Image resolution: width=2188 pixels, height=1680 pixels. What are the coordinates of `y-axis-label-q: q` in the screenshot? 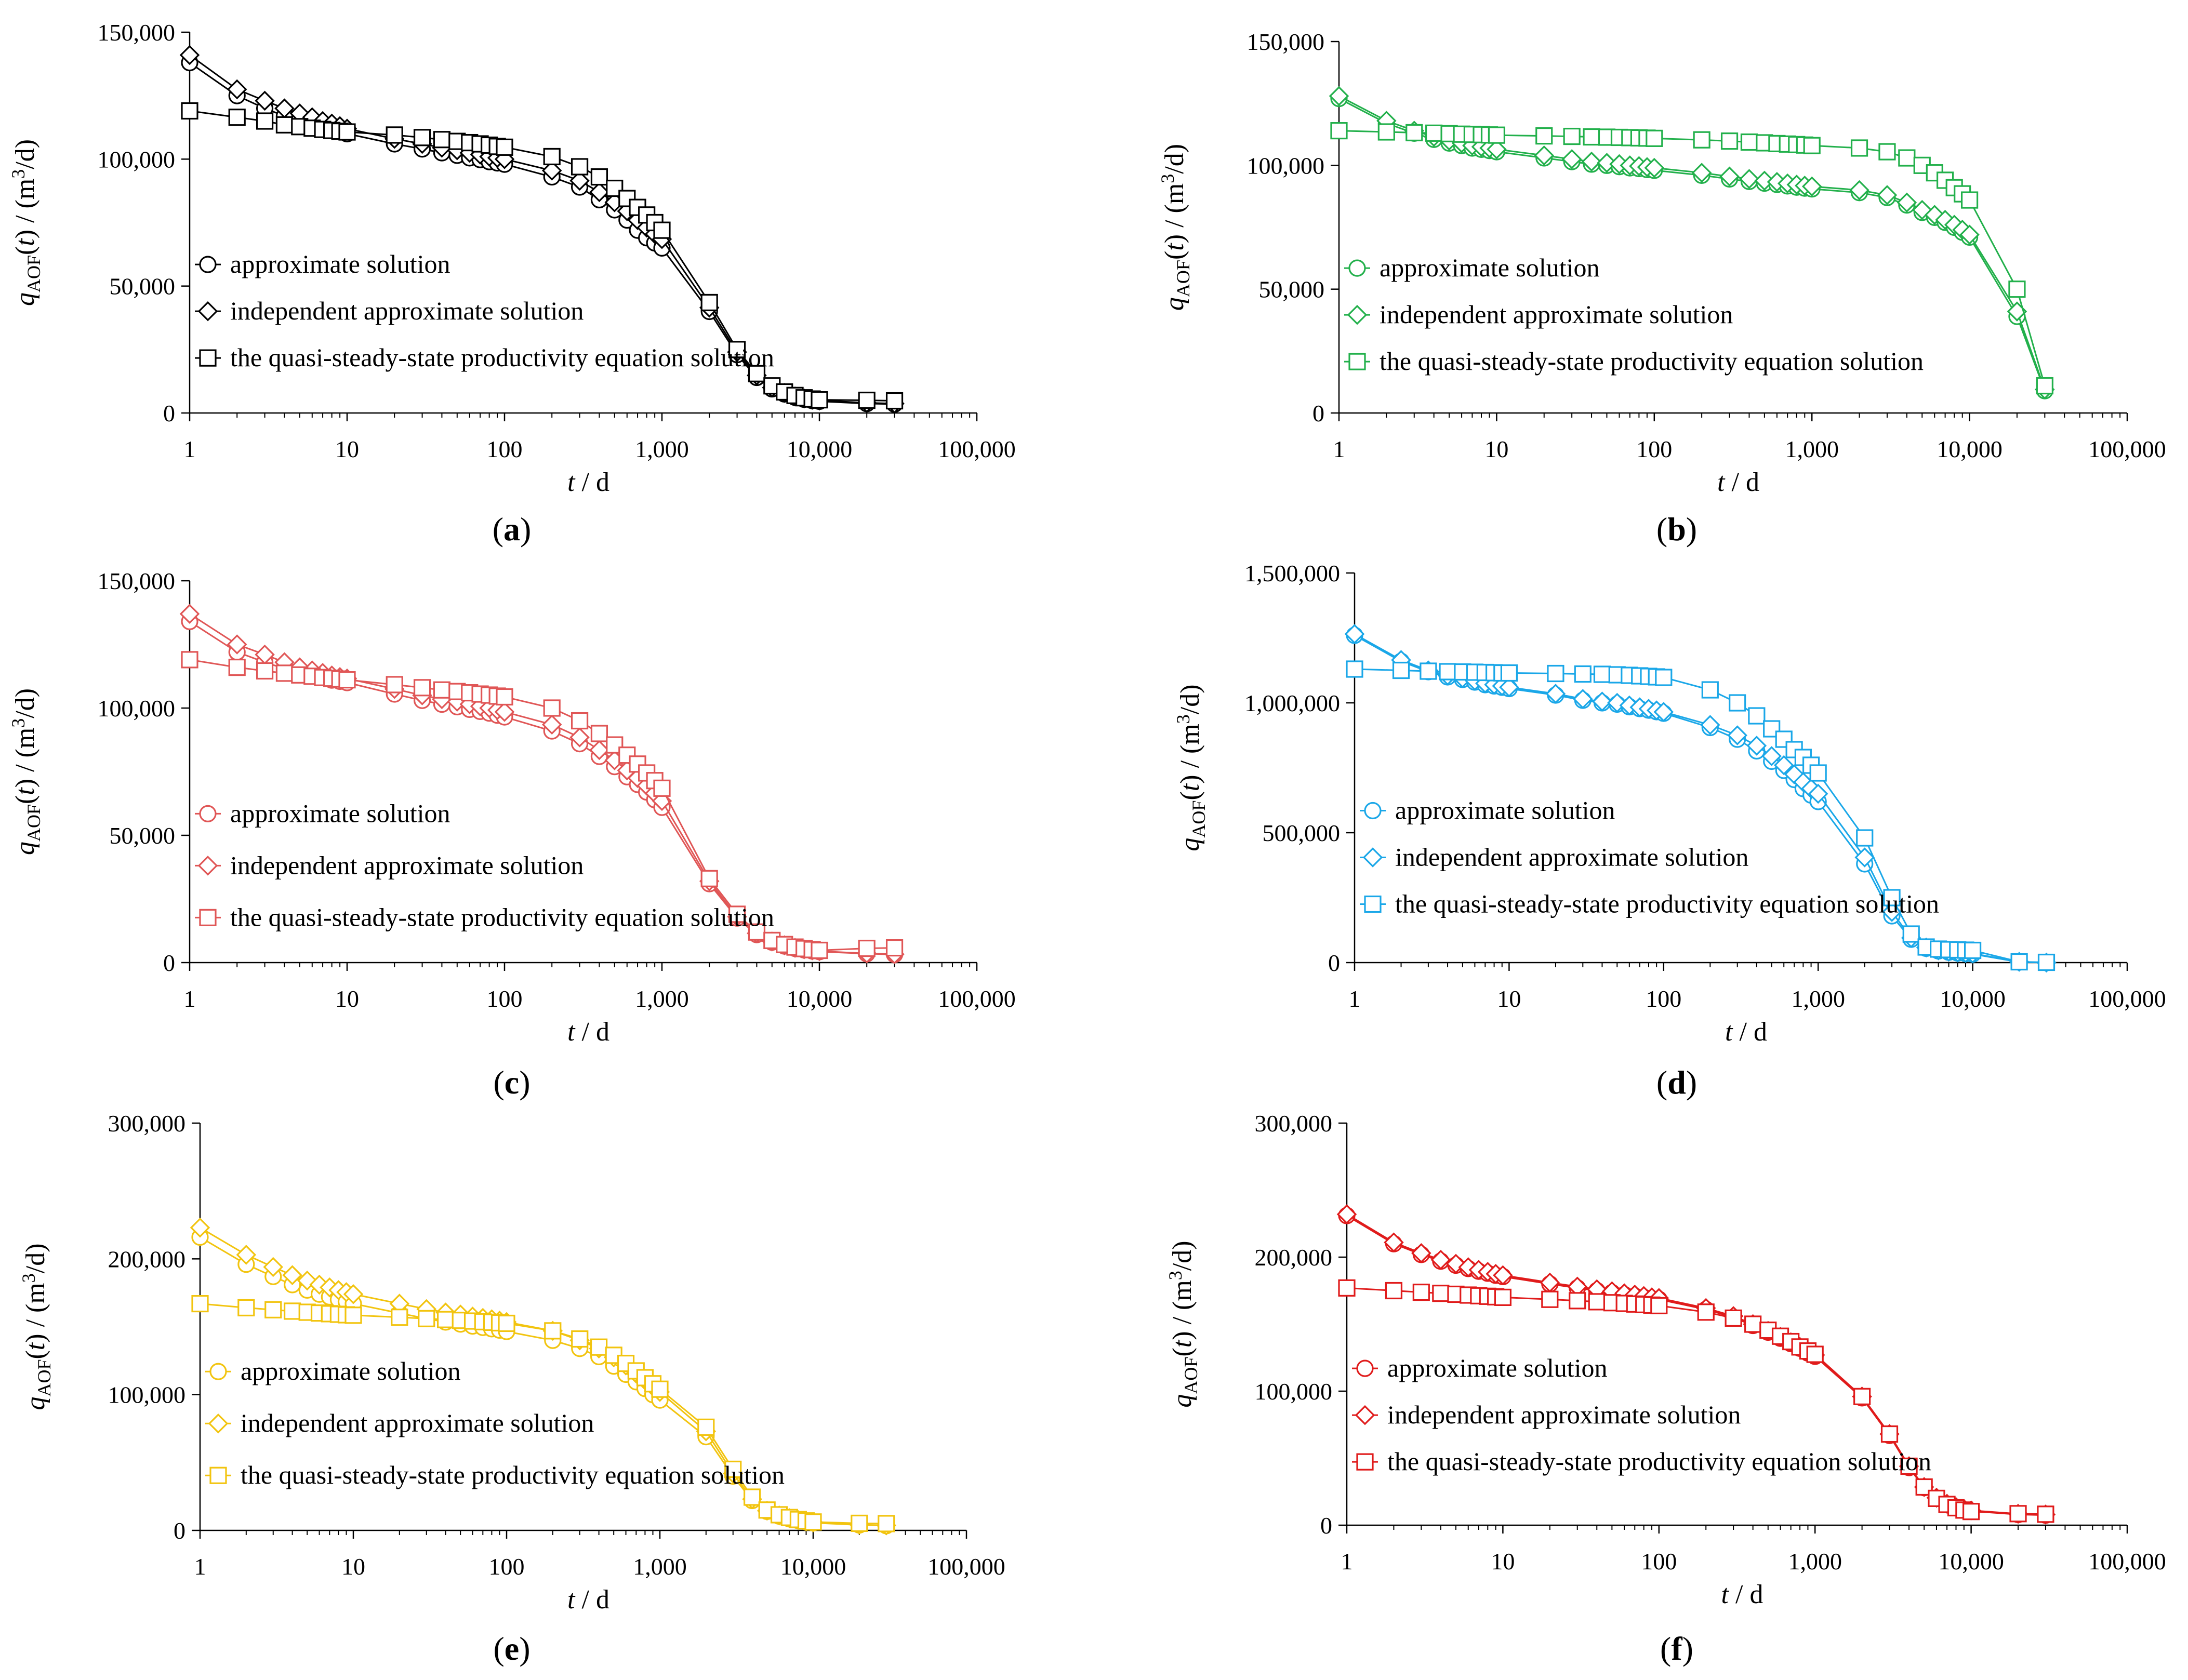 It's located at (25, 848).